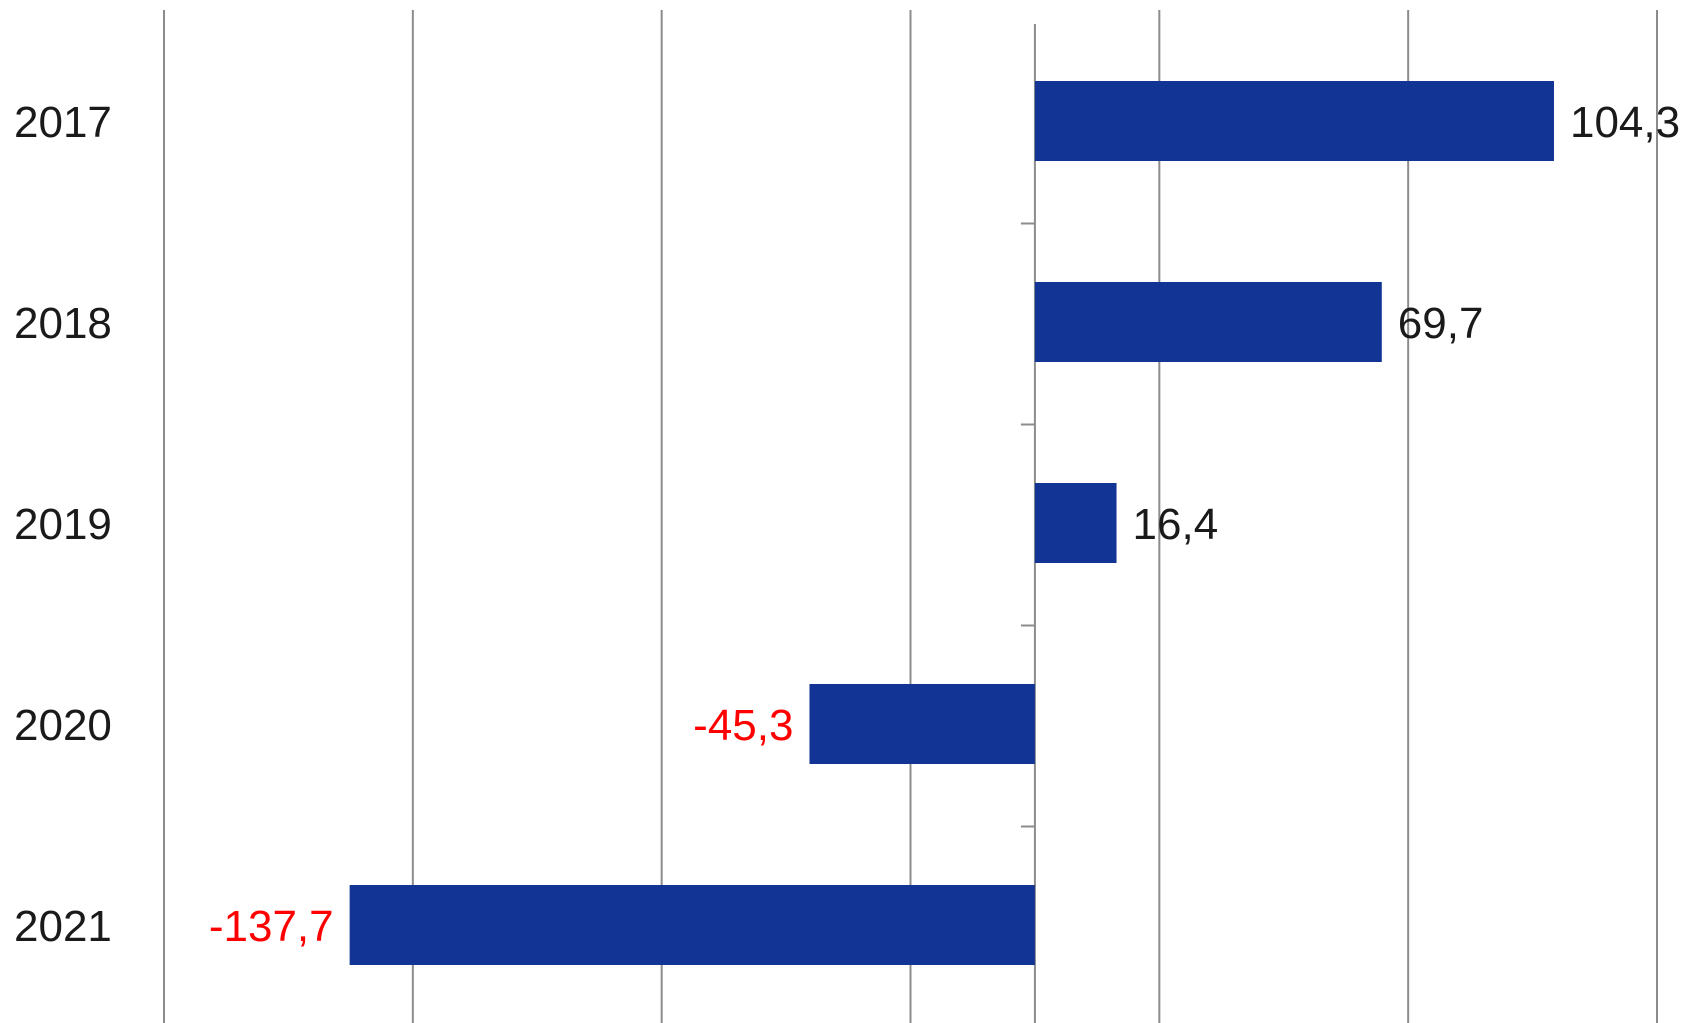 The image size is (1693, 1023). What do you see at coordinates (63, 323) in the screenshot?
I see `category-label-2018: 2018` at bounding box center [63, 323].